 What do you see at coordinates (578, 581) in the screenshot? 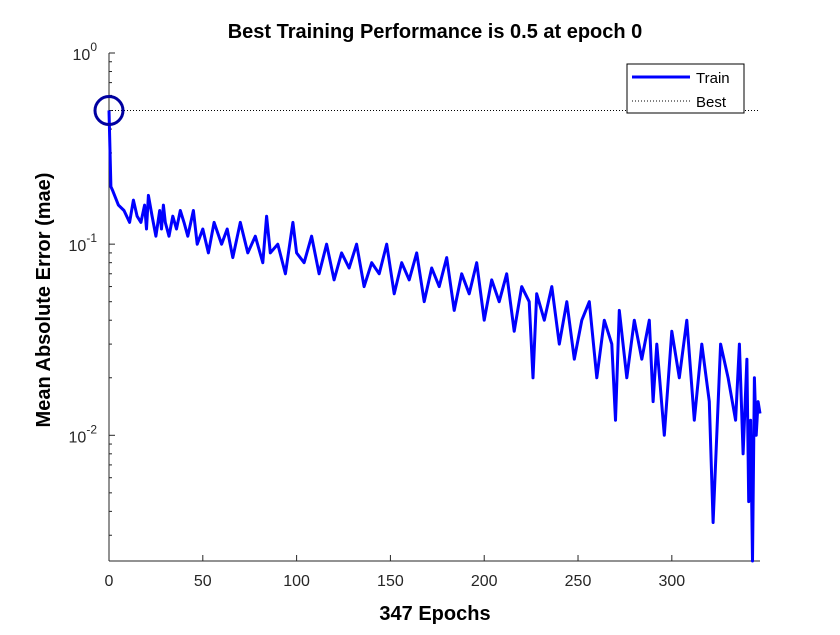
I see `x-tick-label: 250` at bounding box center [578, 581].